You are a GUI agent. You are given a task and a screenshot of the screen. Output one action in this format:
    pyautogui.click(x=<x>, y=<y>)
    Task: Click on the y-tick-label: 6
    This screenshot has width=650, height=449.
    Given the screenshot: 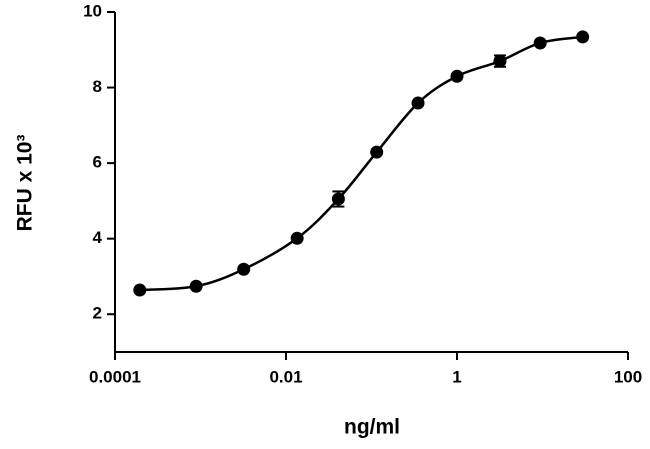 What is the action you would take?
    pyautogui.click(x=97, y=162)
    